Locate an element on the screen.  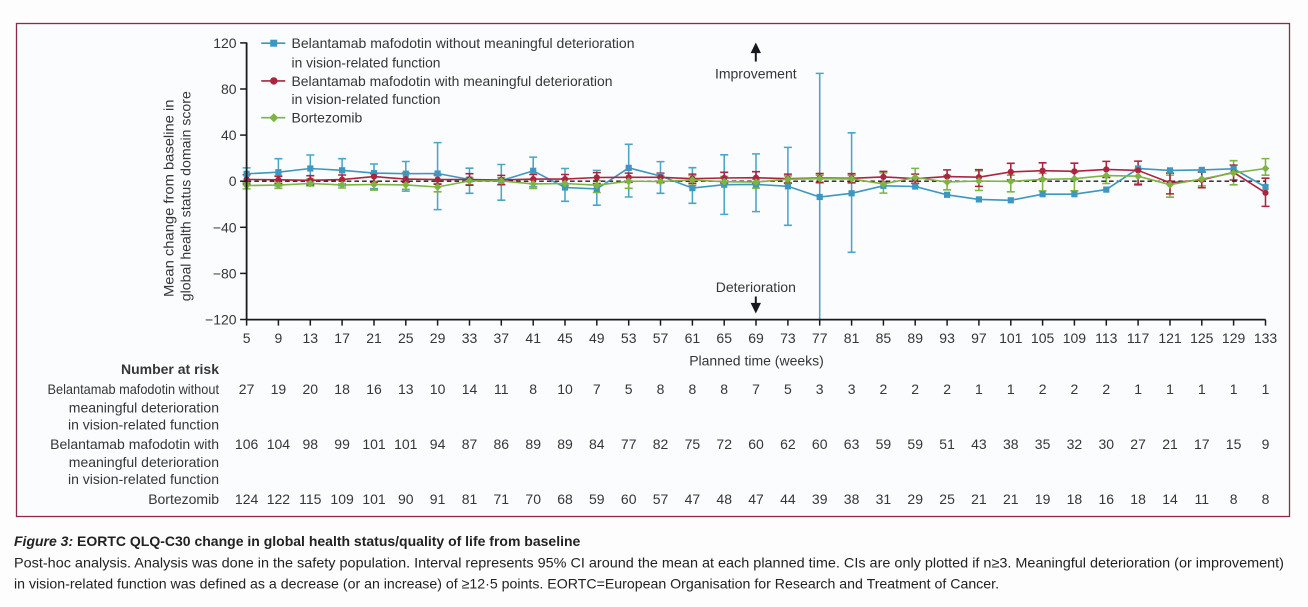
svg-text: Belantamab mafodotin with is located at coordinates (134, 444).